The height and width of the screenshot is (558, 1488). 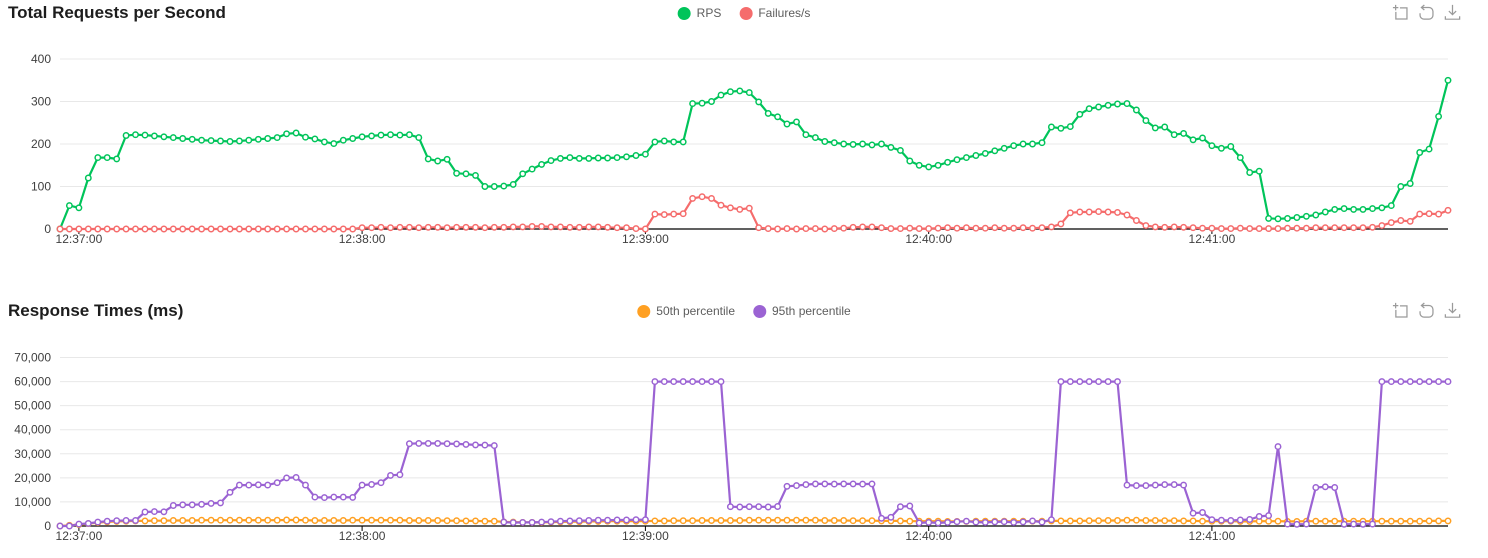 I want to click on response-times-toolbox, so click(x=1426, y=310).